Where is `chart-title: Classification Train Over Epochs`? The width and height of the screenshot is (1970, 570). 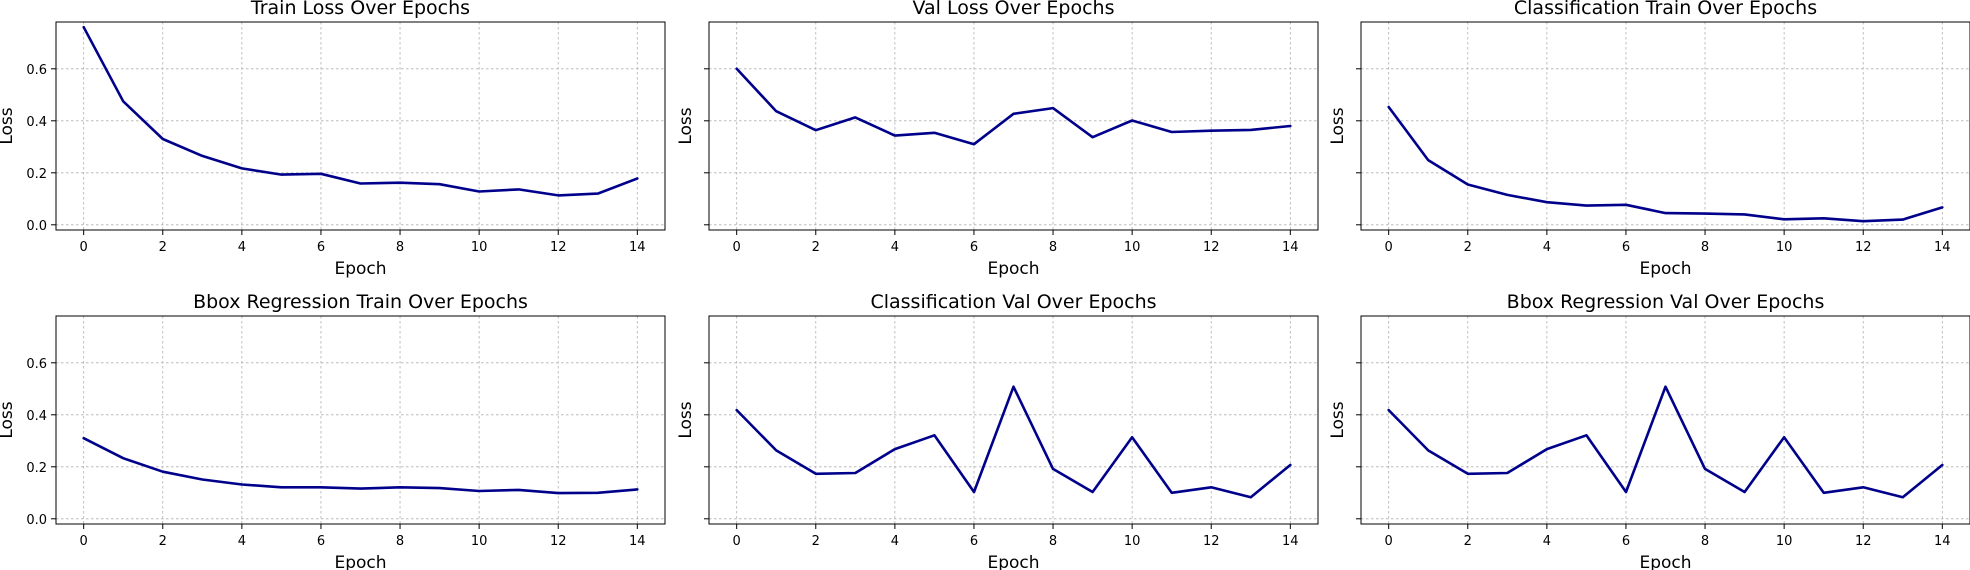
chart-title: Classification Train Over Epochs is located at coordinates (1665, 9).